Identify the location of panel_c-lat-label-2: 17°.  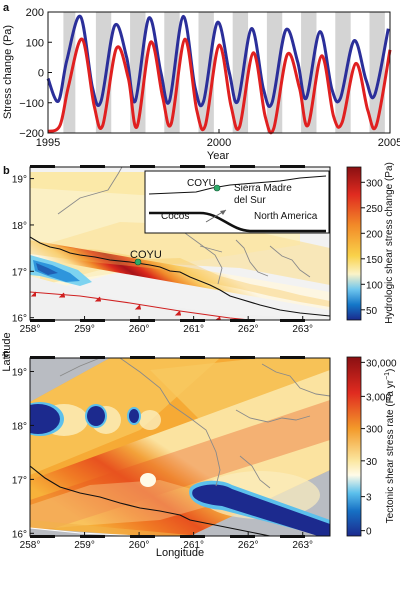
(19, 480).